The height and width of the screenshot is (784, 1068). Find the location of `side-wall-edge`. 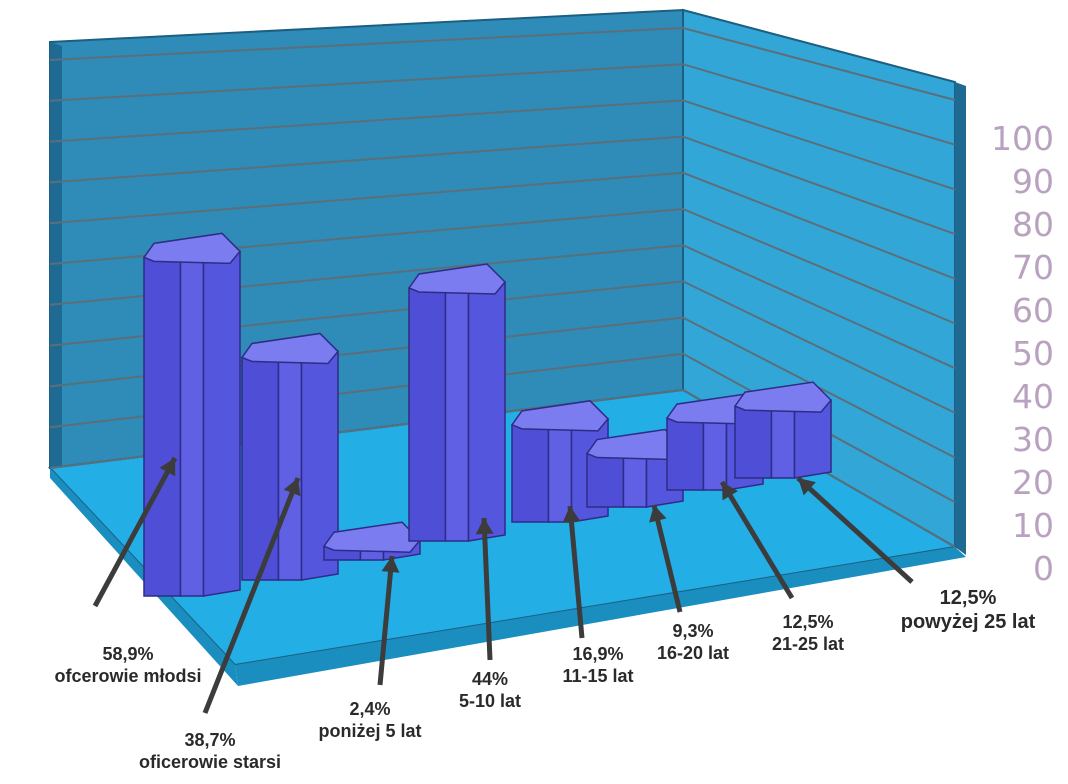

side-wall-edge is located at coordinates (960, 318).